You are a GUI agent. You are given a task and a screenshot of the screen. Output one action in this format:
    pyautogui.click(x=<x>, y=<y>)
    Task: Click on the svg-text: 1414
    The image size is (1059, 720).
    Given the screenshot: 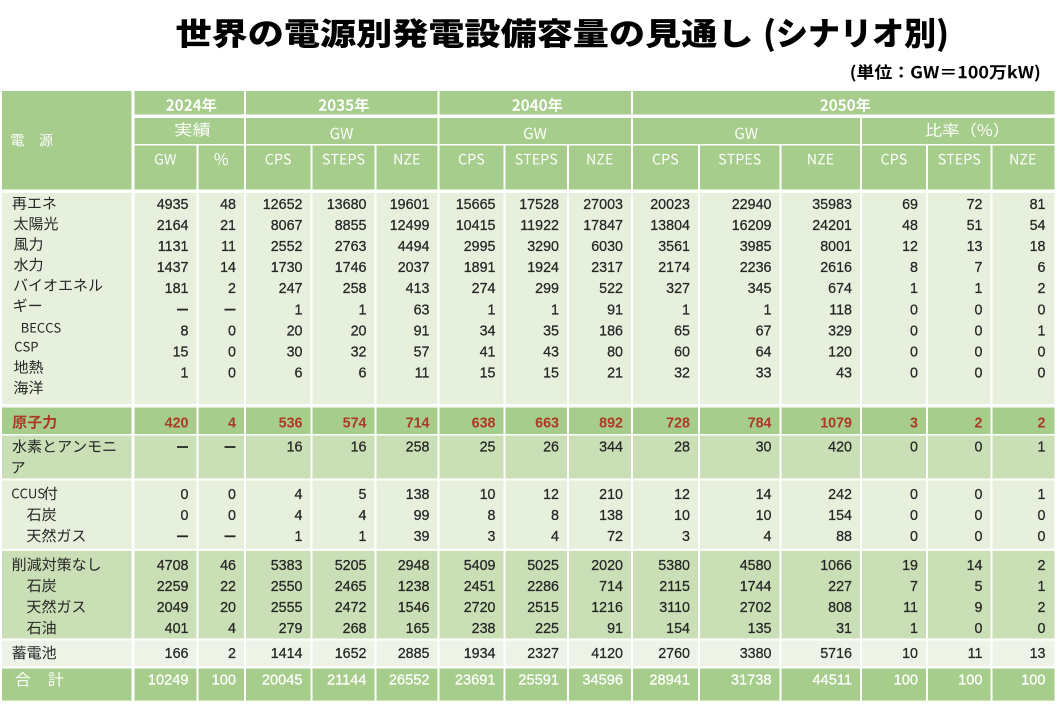 What is the action you would take?
    pyautogui.click(x=287, y=654)
    